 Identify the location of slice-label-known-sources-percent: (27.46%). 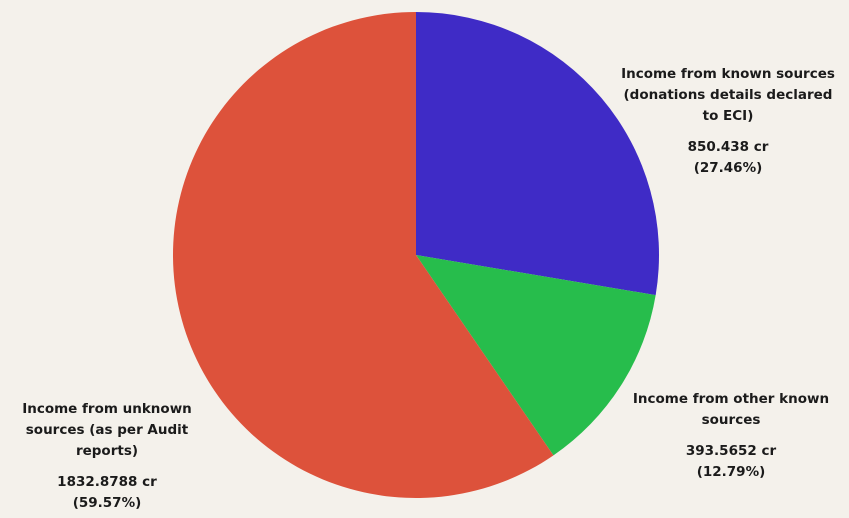
(728, 168).